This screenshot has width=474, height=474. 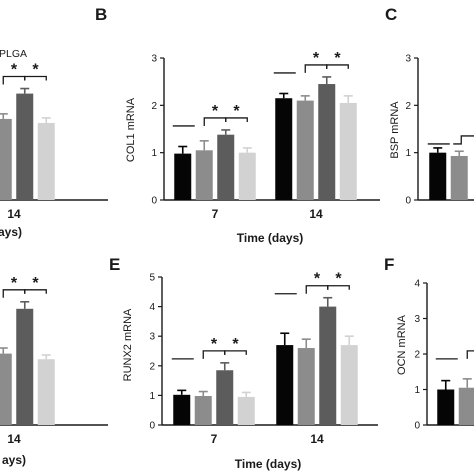 What do you see at coordinates (35, 291) in the screenshot?
I see `significance-bracket-d` at bounding box center [35, 291].